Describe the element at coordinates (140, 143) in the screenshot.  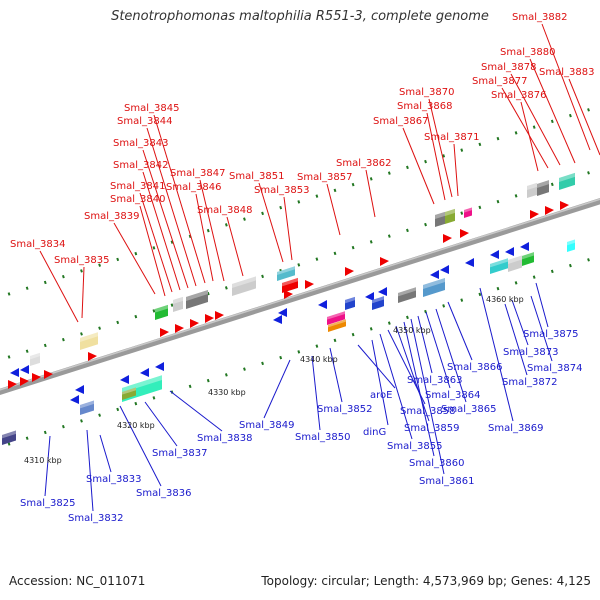
I see `gene-label-top: Smal_3843` at that location.